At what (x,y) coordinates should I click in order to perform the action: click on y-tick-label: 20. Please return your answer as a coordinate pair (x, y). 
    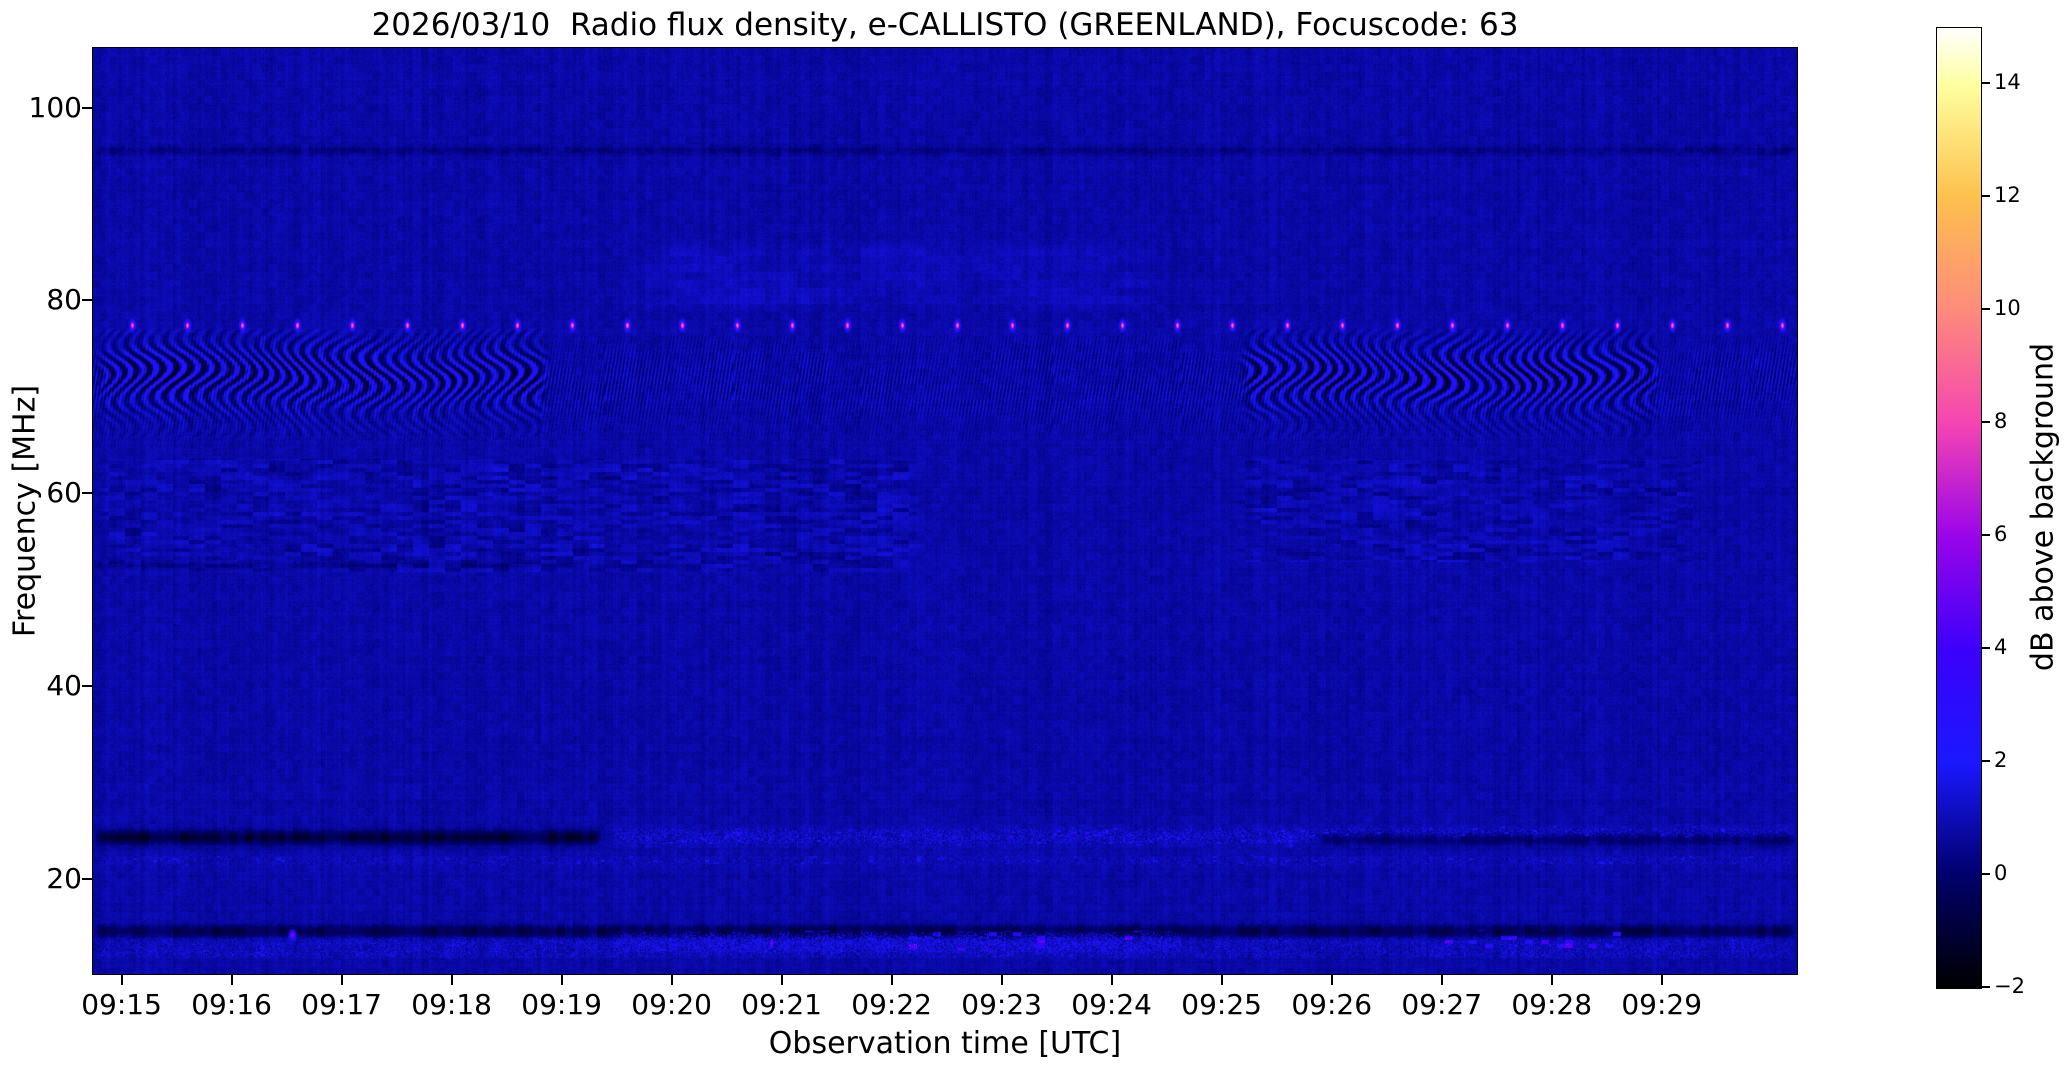
    Looking at the image, I should click on (64, 878).